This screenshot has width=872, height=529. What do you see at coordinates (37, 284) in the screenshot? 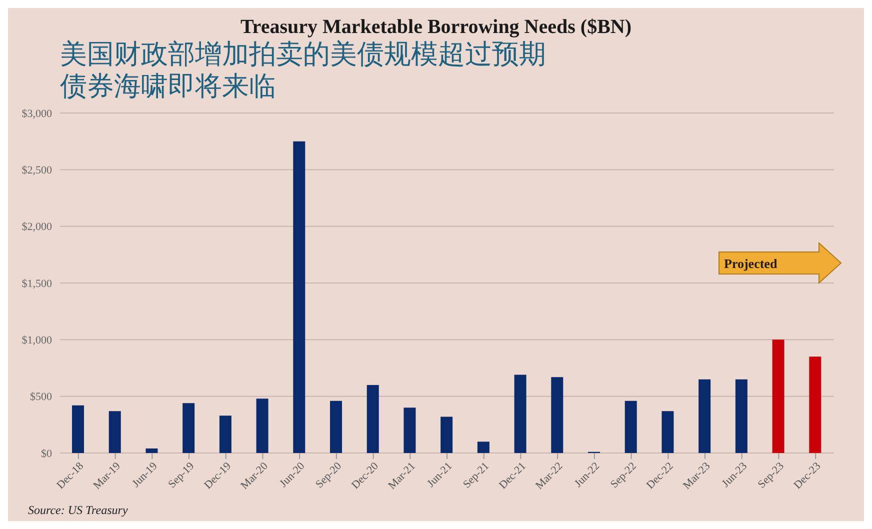
I see `y-tick-label: $1,500` at bounding box center [37, 284].